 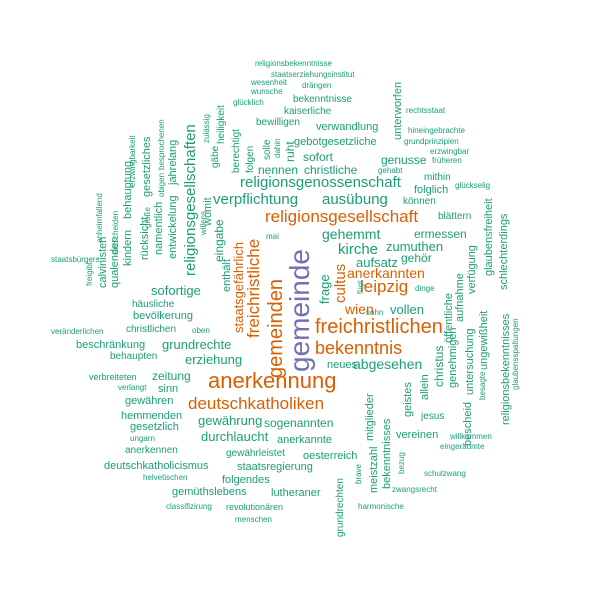 I want to click on word: mitglieder, so click(x=370, y=417).